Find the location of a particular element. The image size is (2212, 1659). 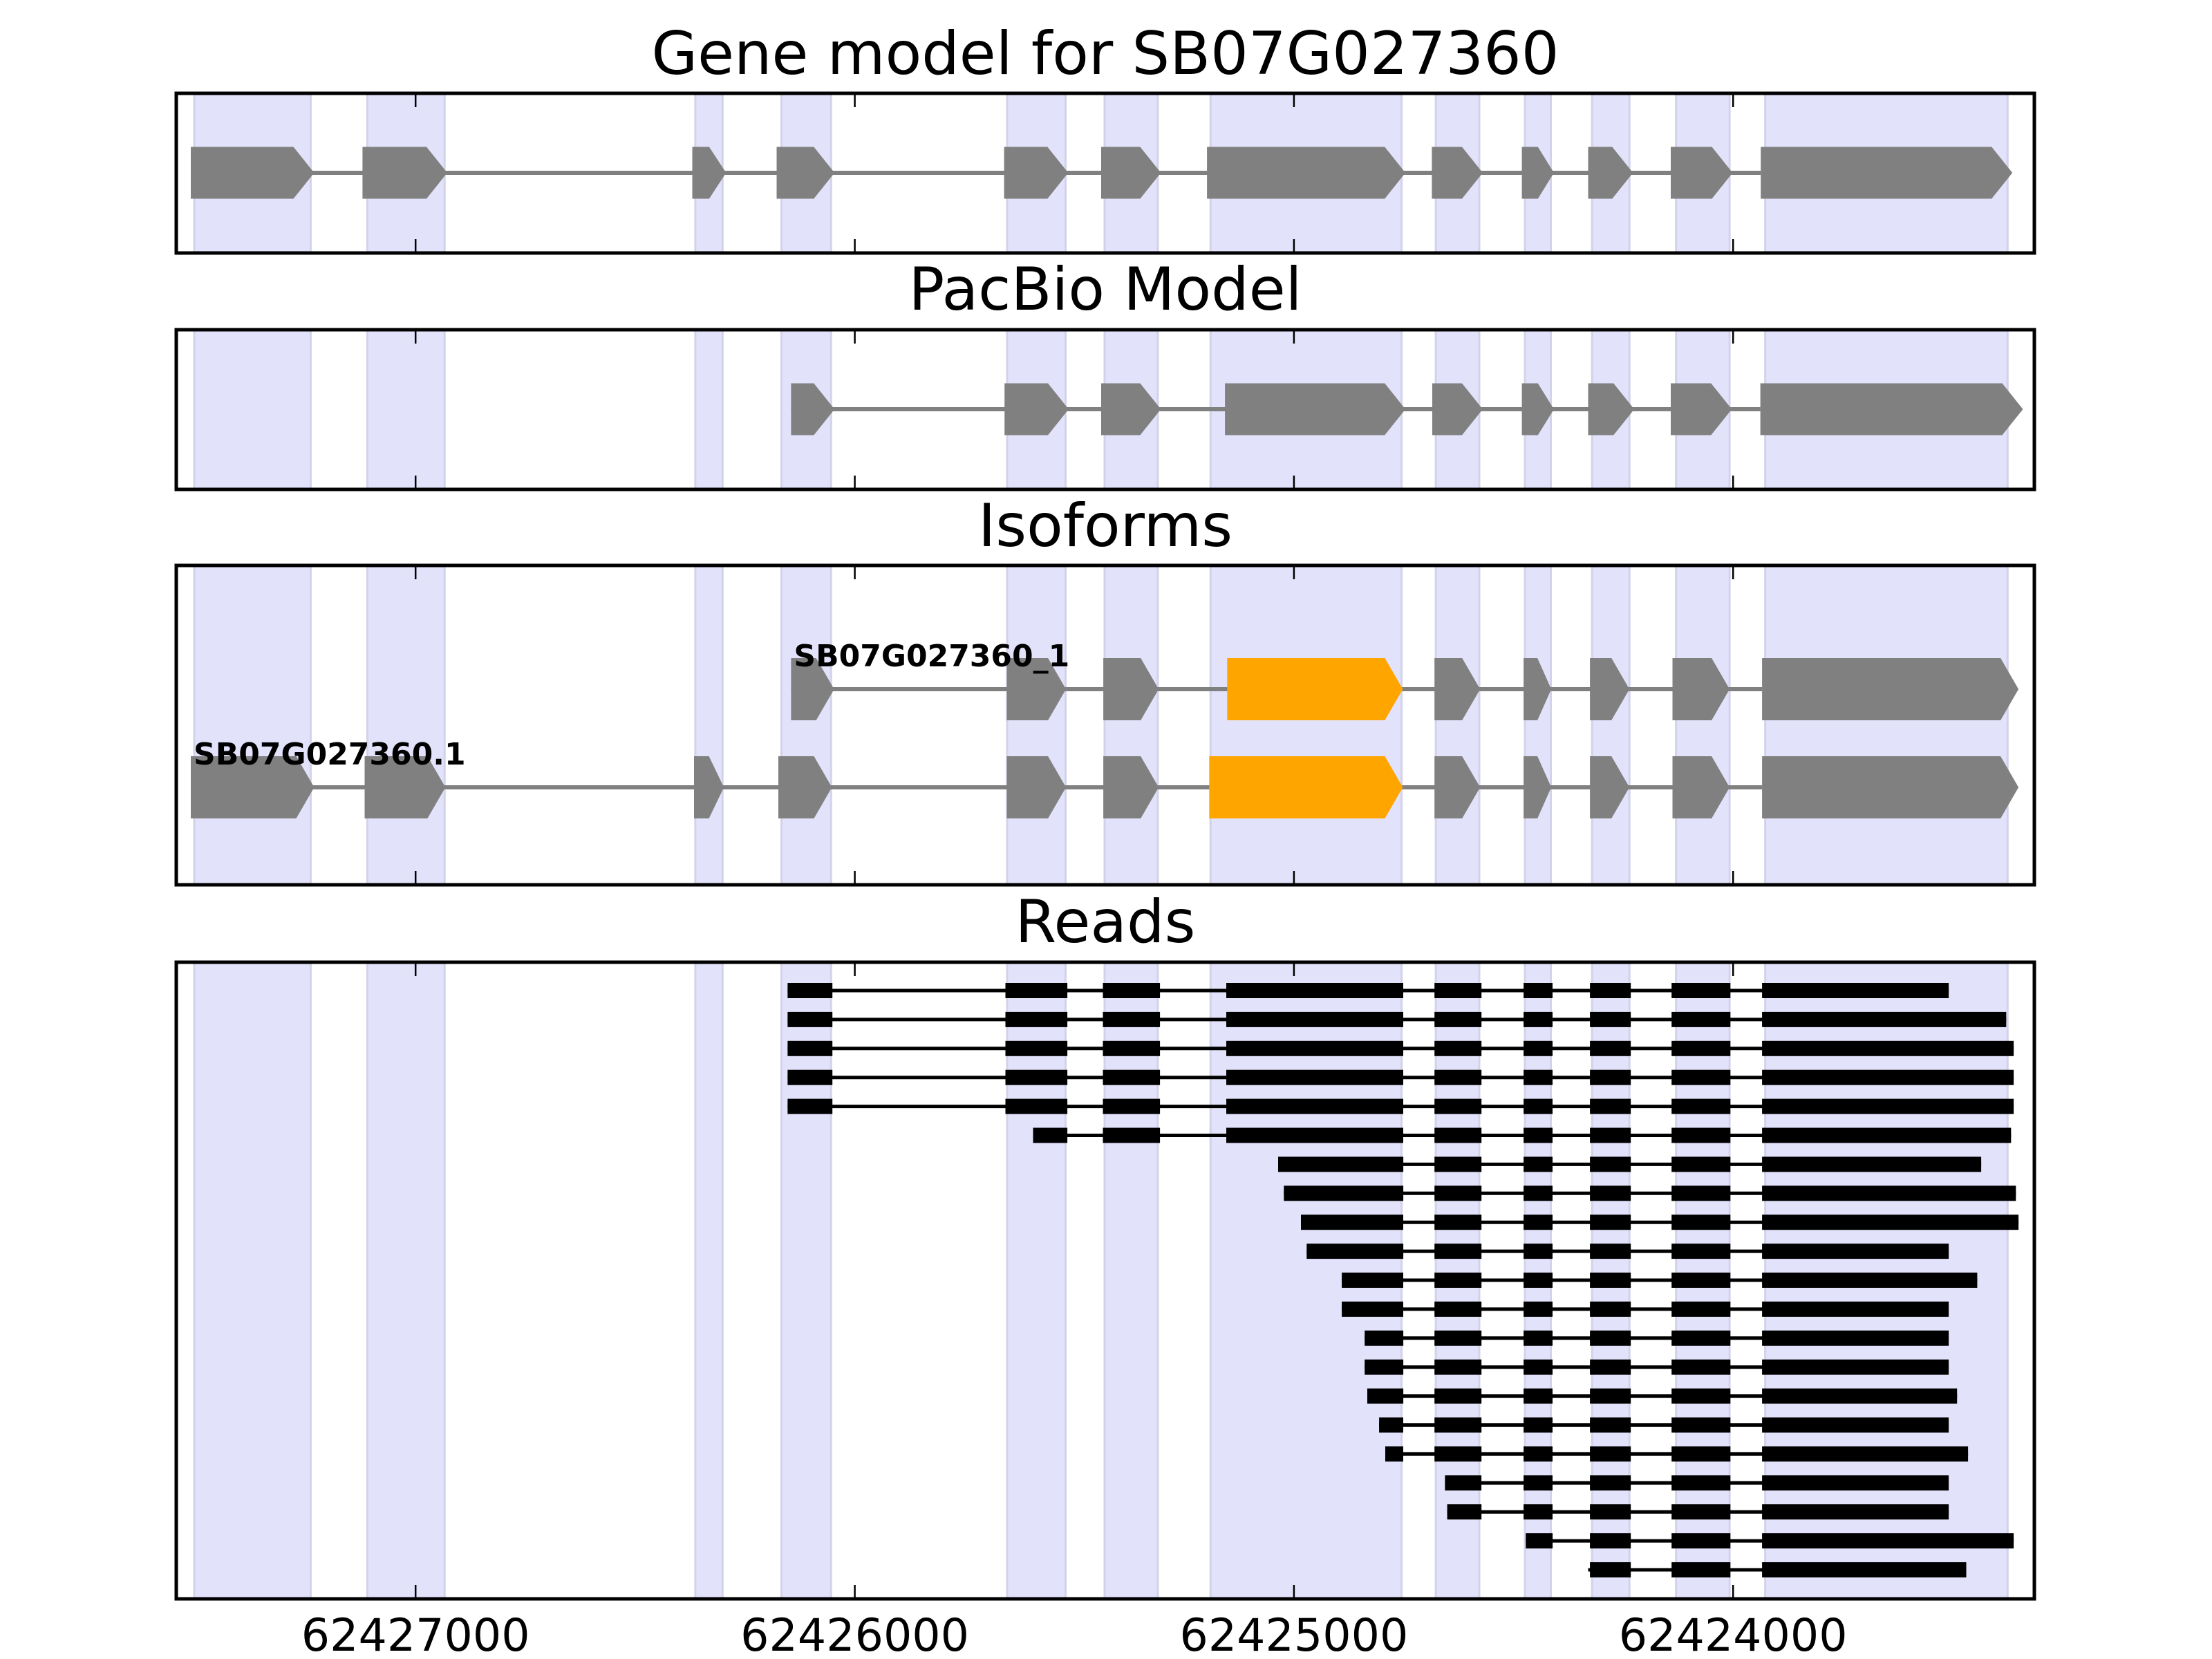

isoform-label: SB07G027360.1 is located at coordinates (330, 754).